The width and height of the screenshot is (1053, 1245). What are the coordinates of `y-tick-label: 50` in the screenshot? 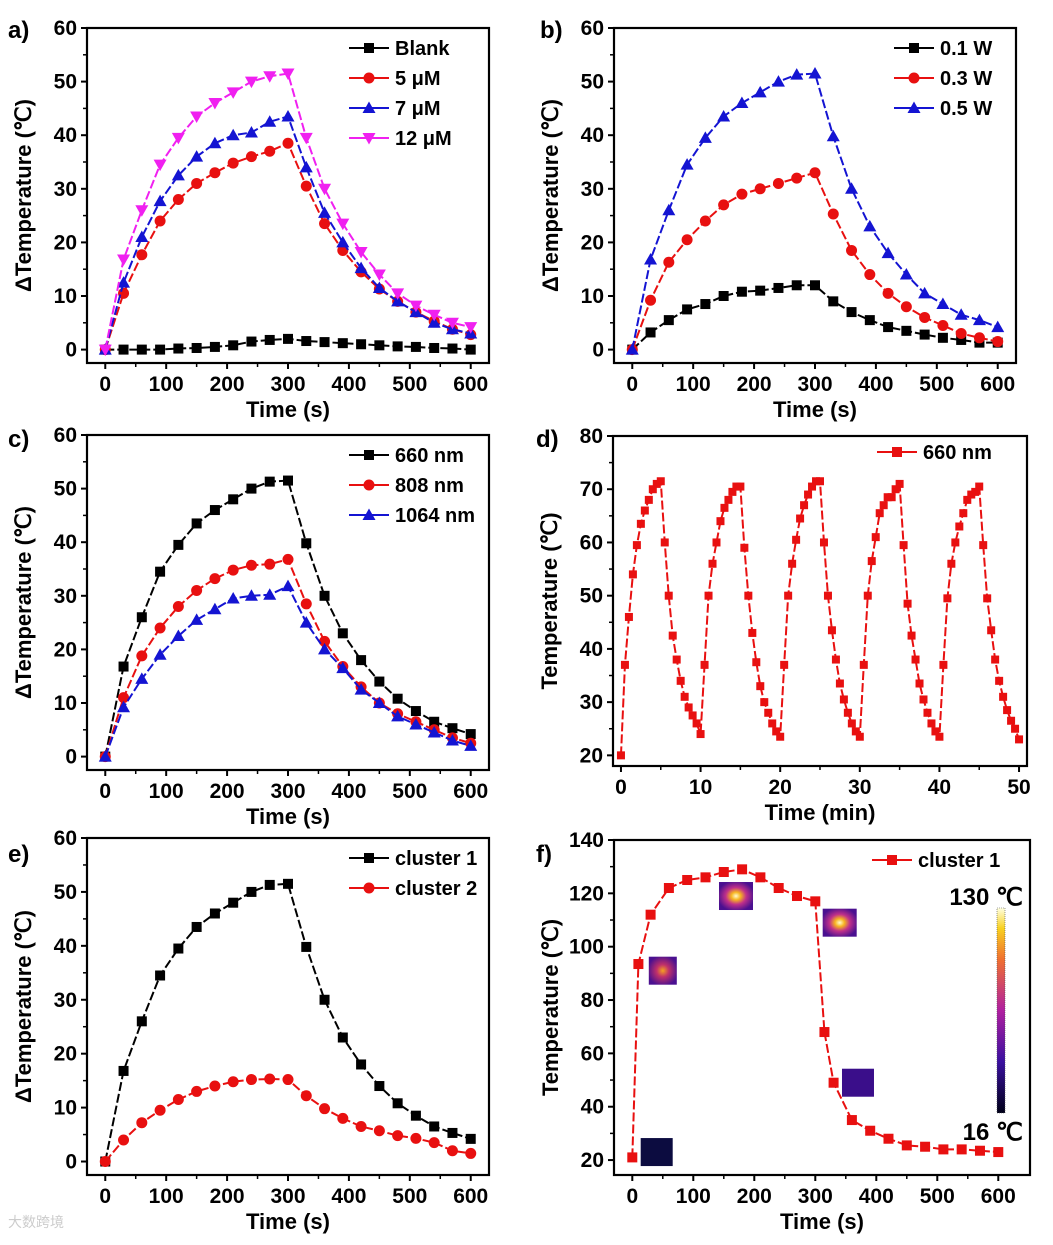 It's located at (591, 596).